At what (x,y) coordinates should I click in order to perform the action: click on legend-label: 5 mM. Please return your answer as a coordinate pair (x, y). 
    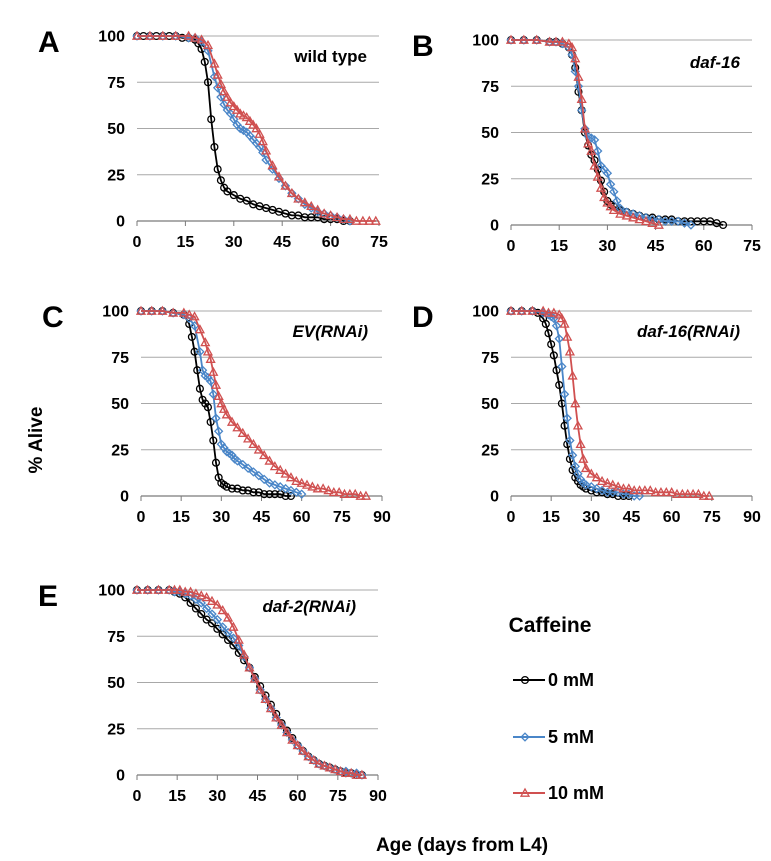
    Looking at the image, I should click on (571, 737).